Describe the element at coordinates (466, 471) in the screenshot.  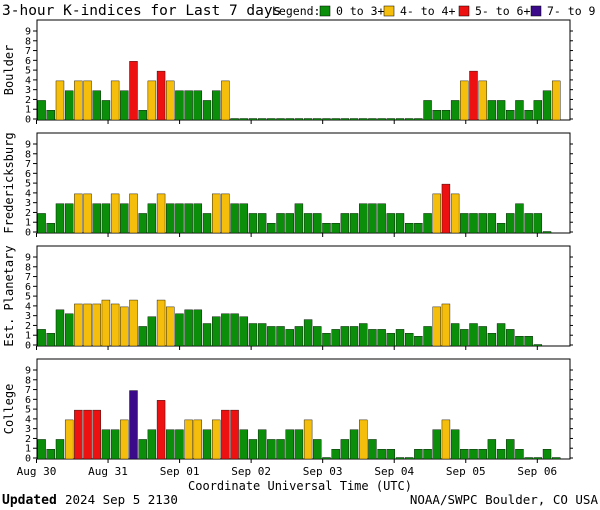
I see `x-tick-label: Sep 05` at that location.